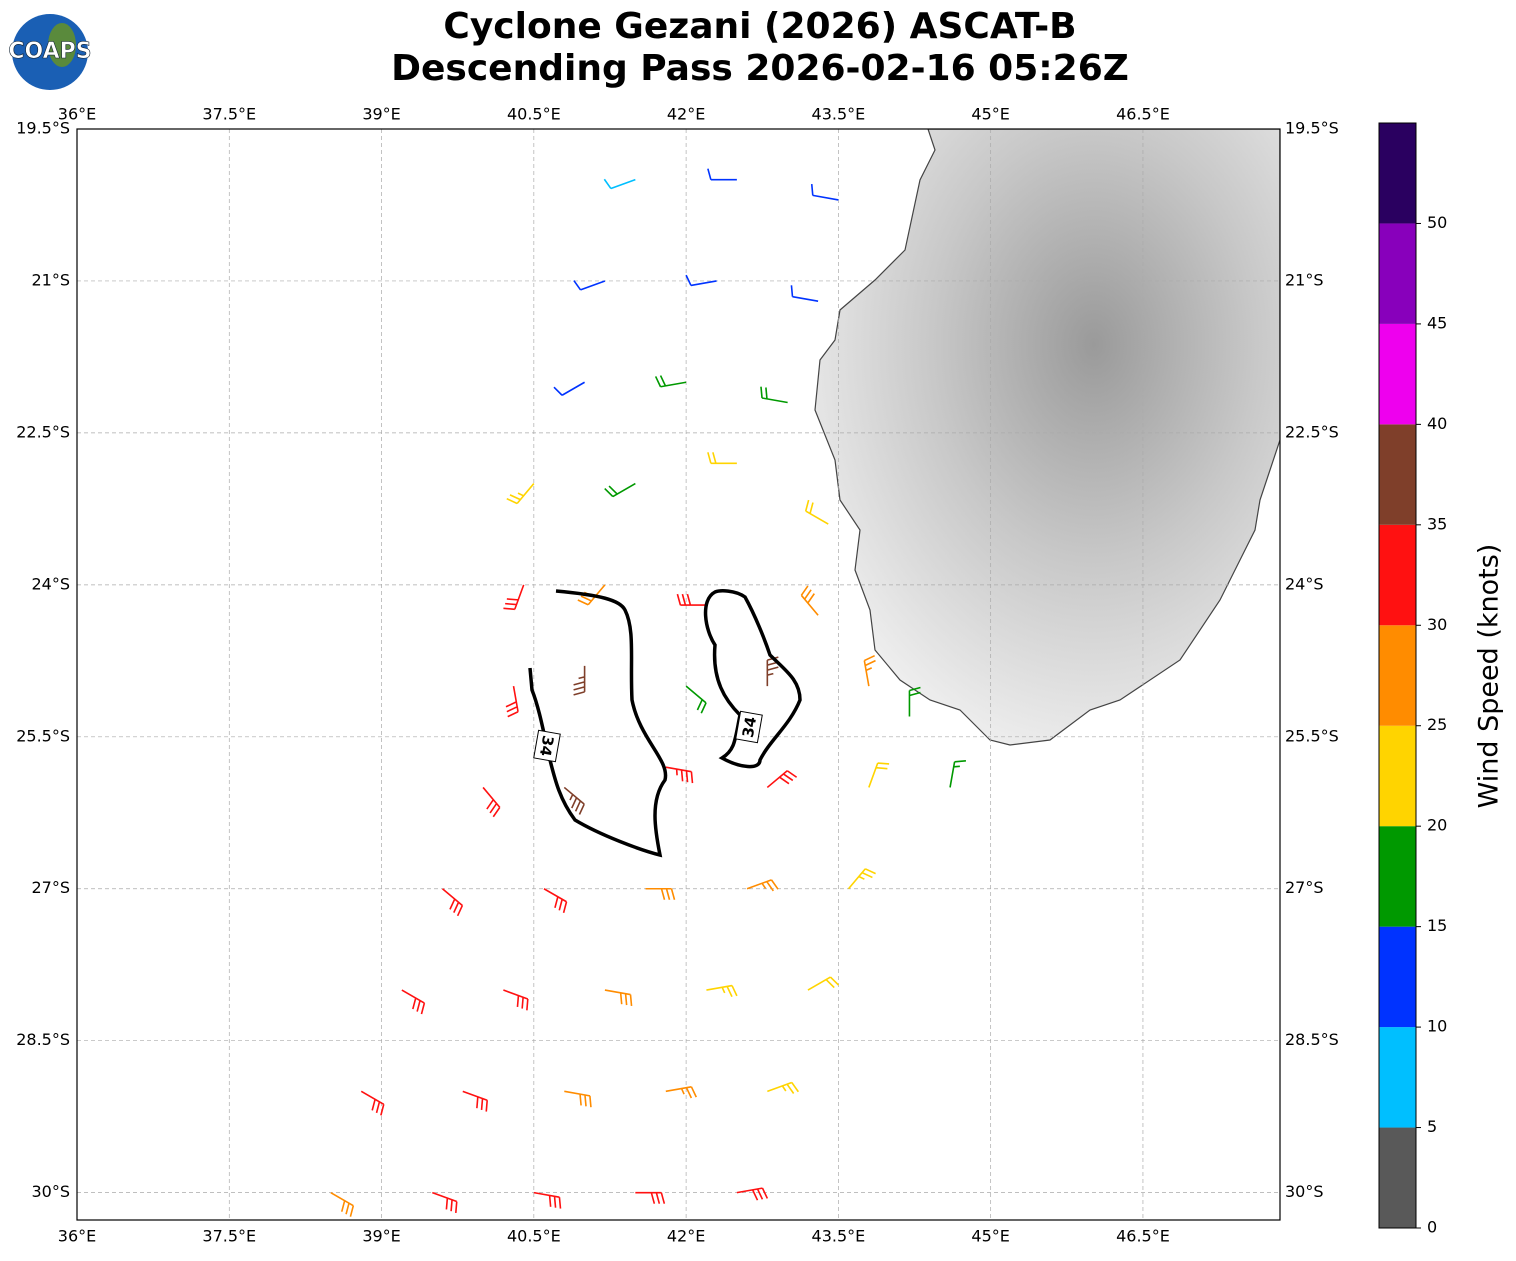  What do you see at coordinates (43, 1039) in the screenshot?
I see `y-tick-label: 28.5°S` at bounding box center [43, 1039].